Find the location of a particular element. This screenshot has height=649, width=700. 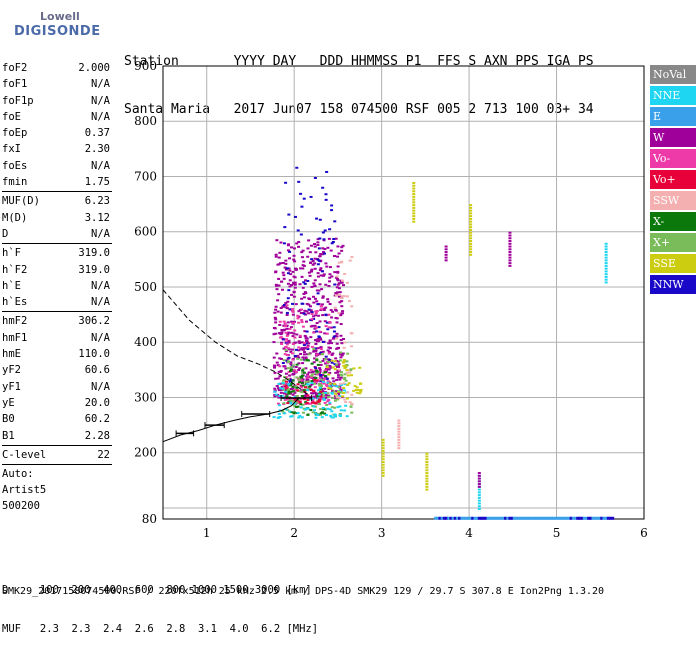

legend-item-vo: Vo+ is located at coordinates (673, 179).